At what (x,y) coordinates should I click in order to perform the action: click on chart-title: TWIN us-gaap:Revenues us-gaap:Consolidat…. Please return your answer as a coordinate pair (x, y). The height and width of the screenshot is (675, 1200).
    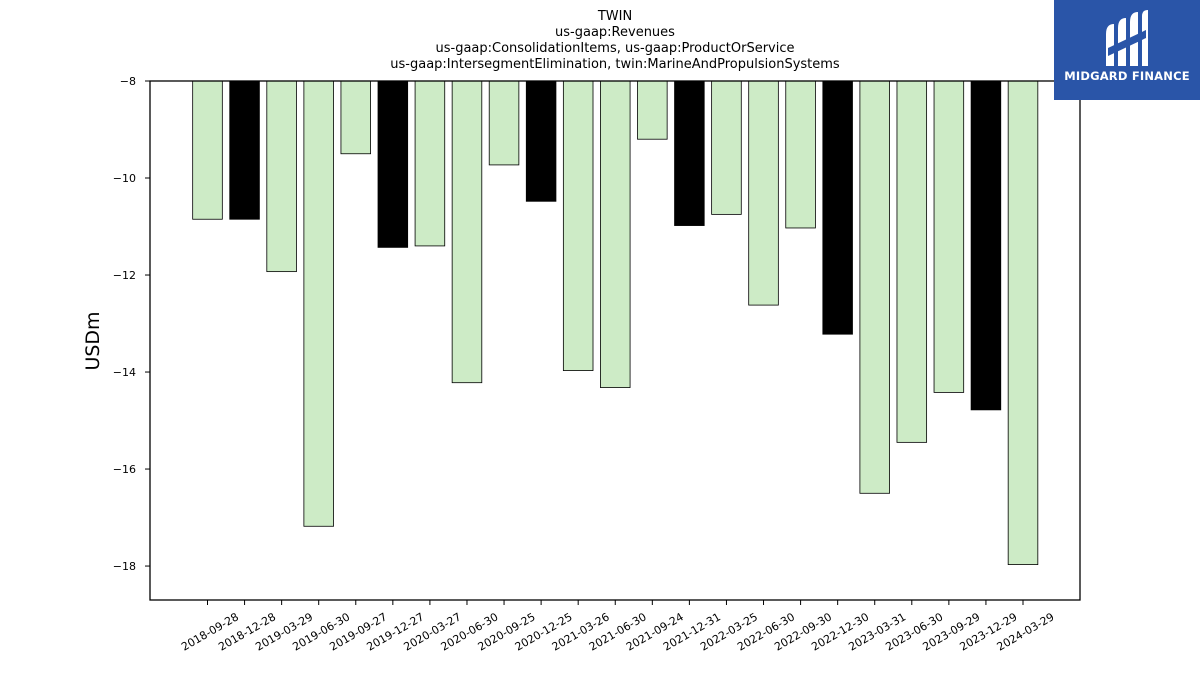
    Looking at the image, I should click on (615, 40).